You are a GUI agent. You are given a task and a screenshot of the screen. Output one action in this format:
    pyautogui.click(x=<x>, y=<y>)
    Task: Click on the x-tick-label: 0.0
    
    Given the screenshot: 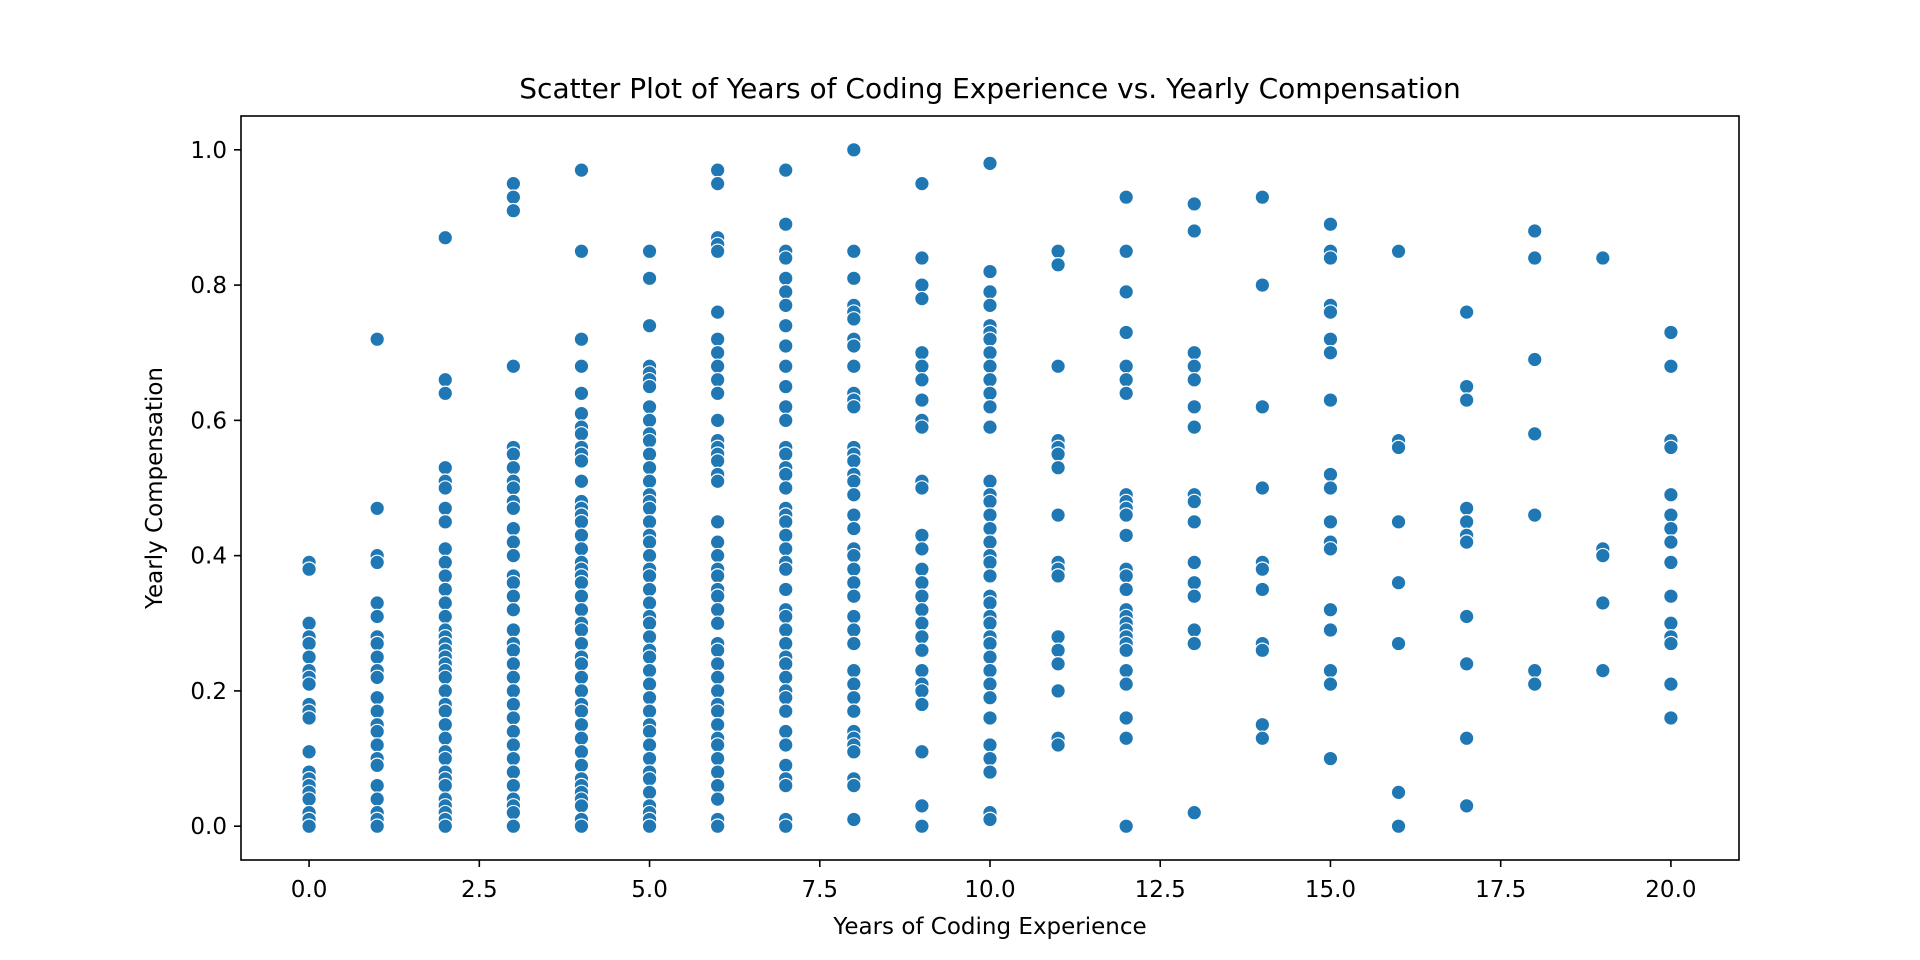 What is the action you would take?
    pyautogui.click(x=309, y=890)
    